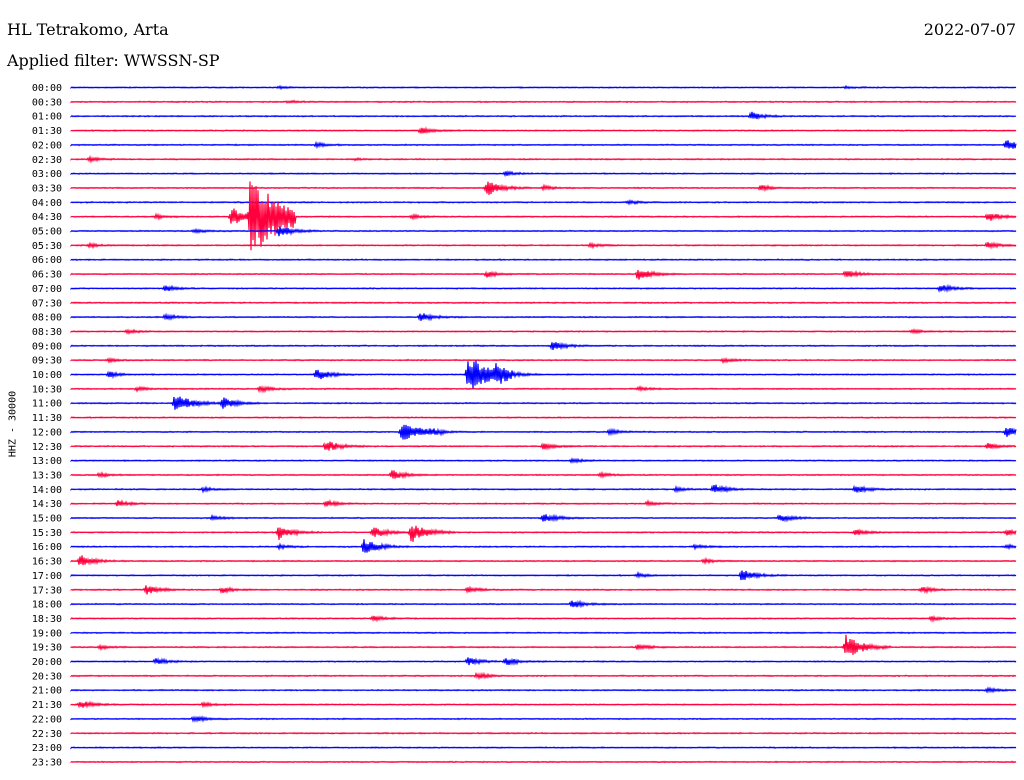  I want to click on time-label: 15:00, so click(47, 519).